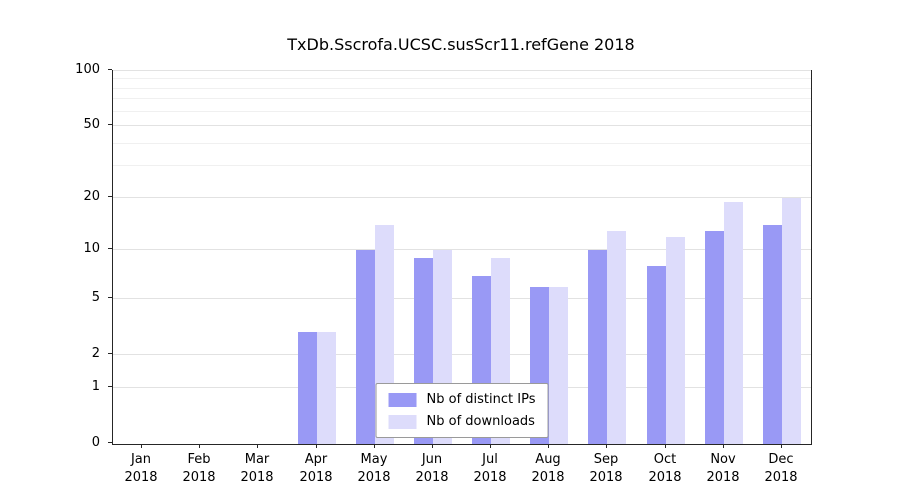 This screenshot has width=900, height=500. Describe the element at coordinates (141, 469) in the screenshot. I see `x-tick-label: Jan 2018` at that location.